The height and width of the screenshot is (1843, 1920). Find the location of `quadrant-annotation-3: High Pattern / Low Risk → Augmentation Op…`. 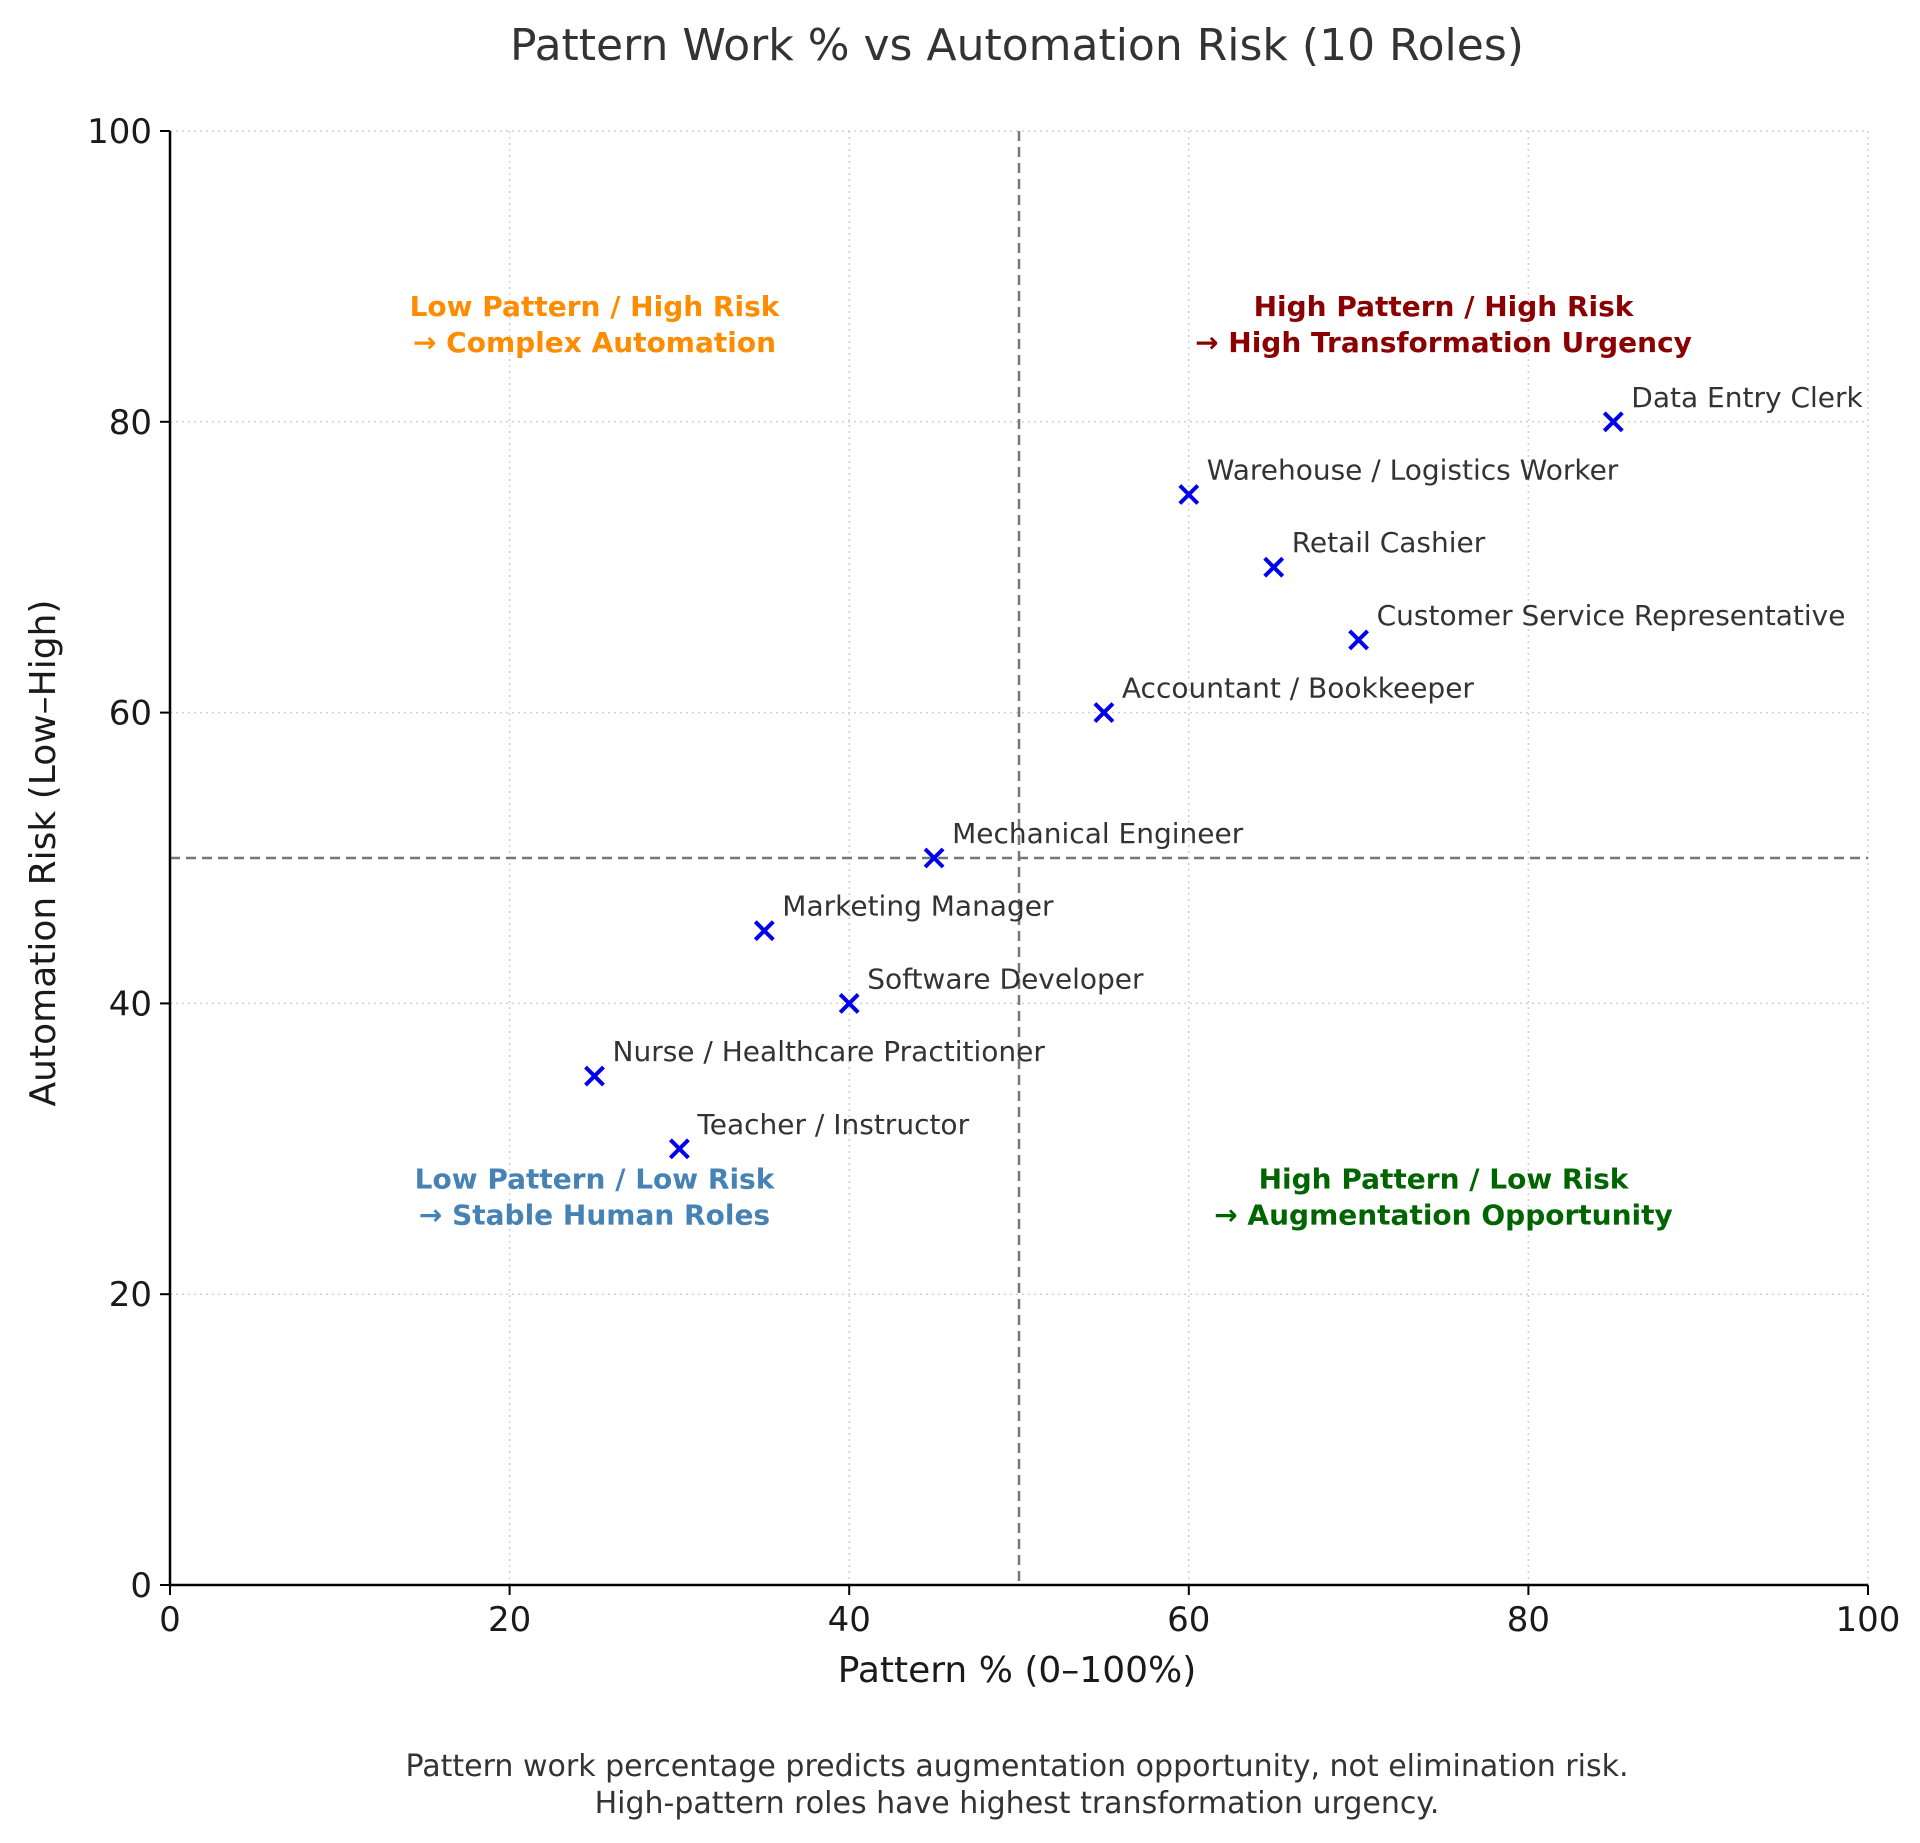

quadrant-annotation-3: High Pattern / Low Risk → Augmentation Op… is located at coordinates (1443, 1196).